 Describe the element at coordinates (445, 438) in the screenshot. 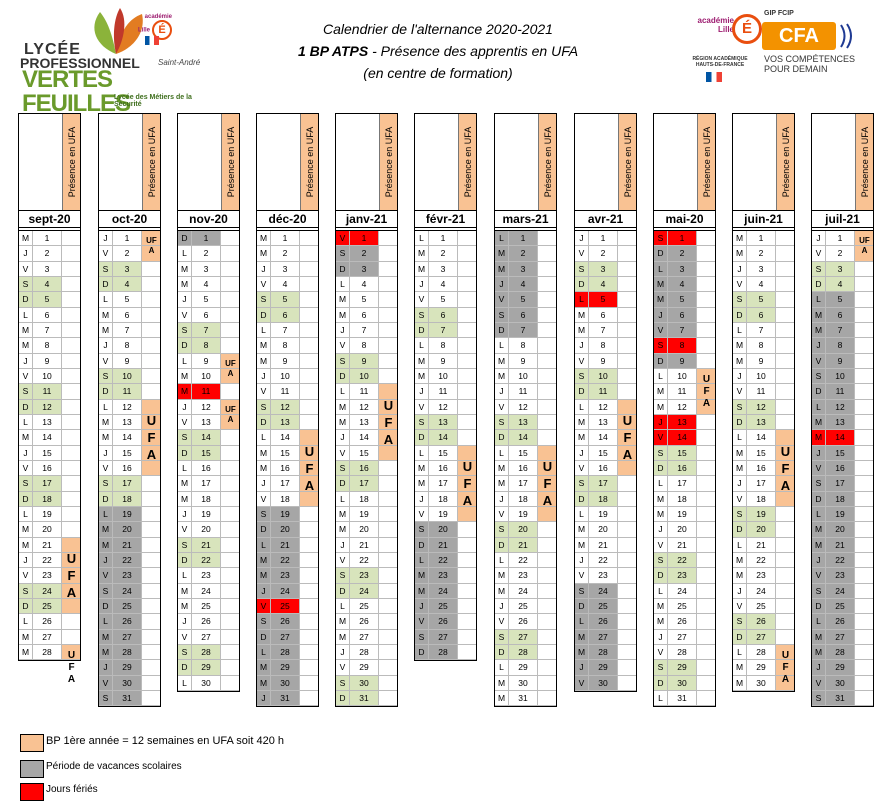

I see `day-row: D 14` at that location.